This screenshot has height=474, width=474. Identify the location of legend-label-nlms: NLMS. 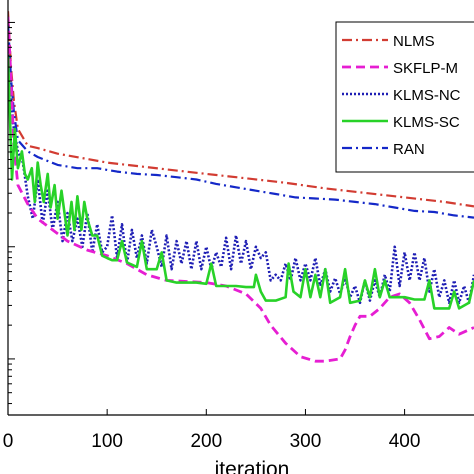
(414, 41).